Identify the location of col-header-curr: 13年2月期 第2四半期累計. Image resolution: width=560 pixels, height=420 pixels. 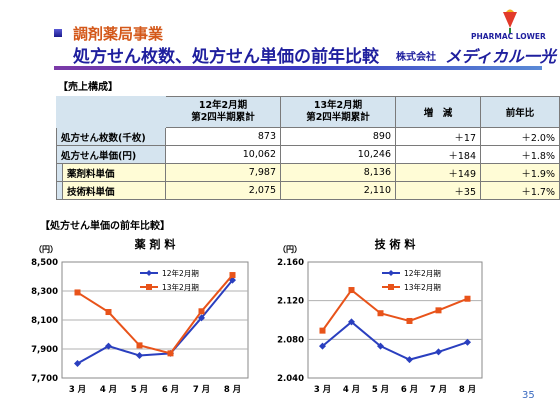
(338, 112).